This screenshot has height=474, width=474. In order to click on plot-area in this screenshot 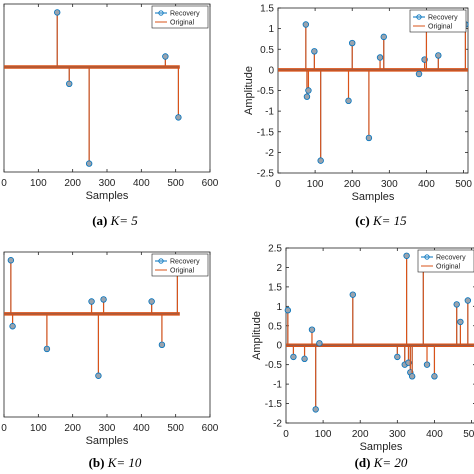, I will do `click(379, 335)`.